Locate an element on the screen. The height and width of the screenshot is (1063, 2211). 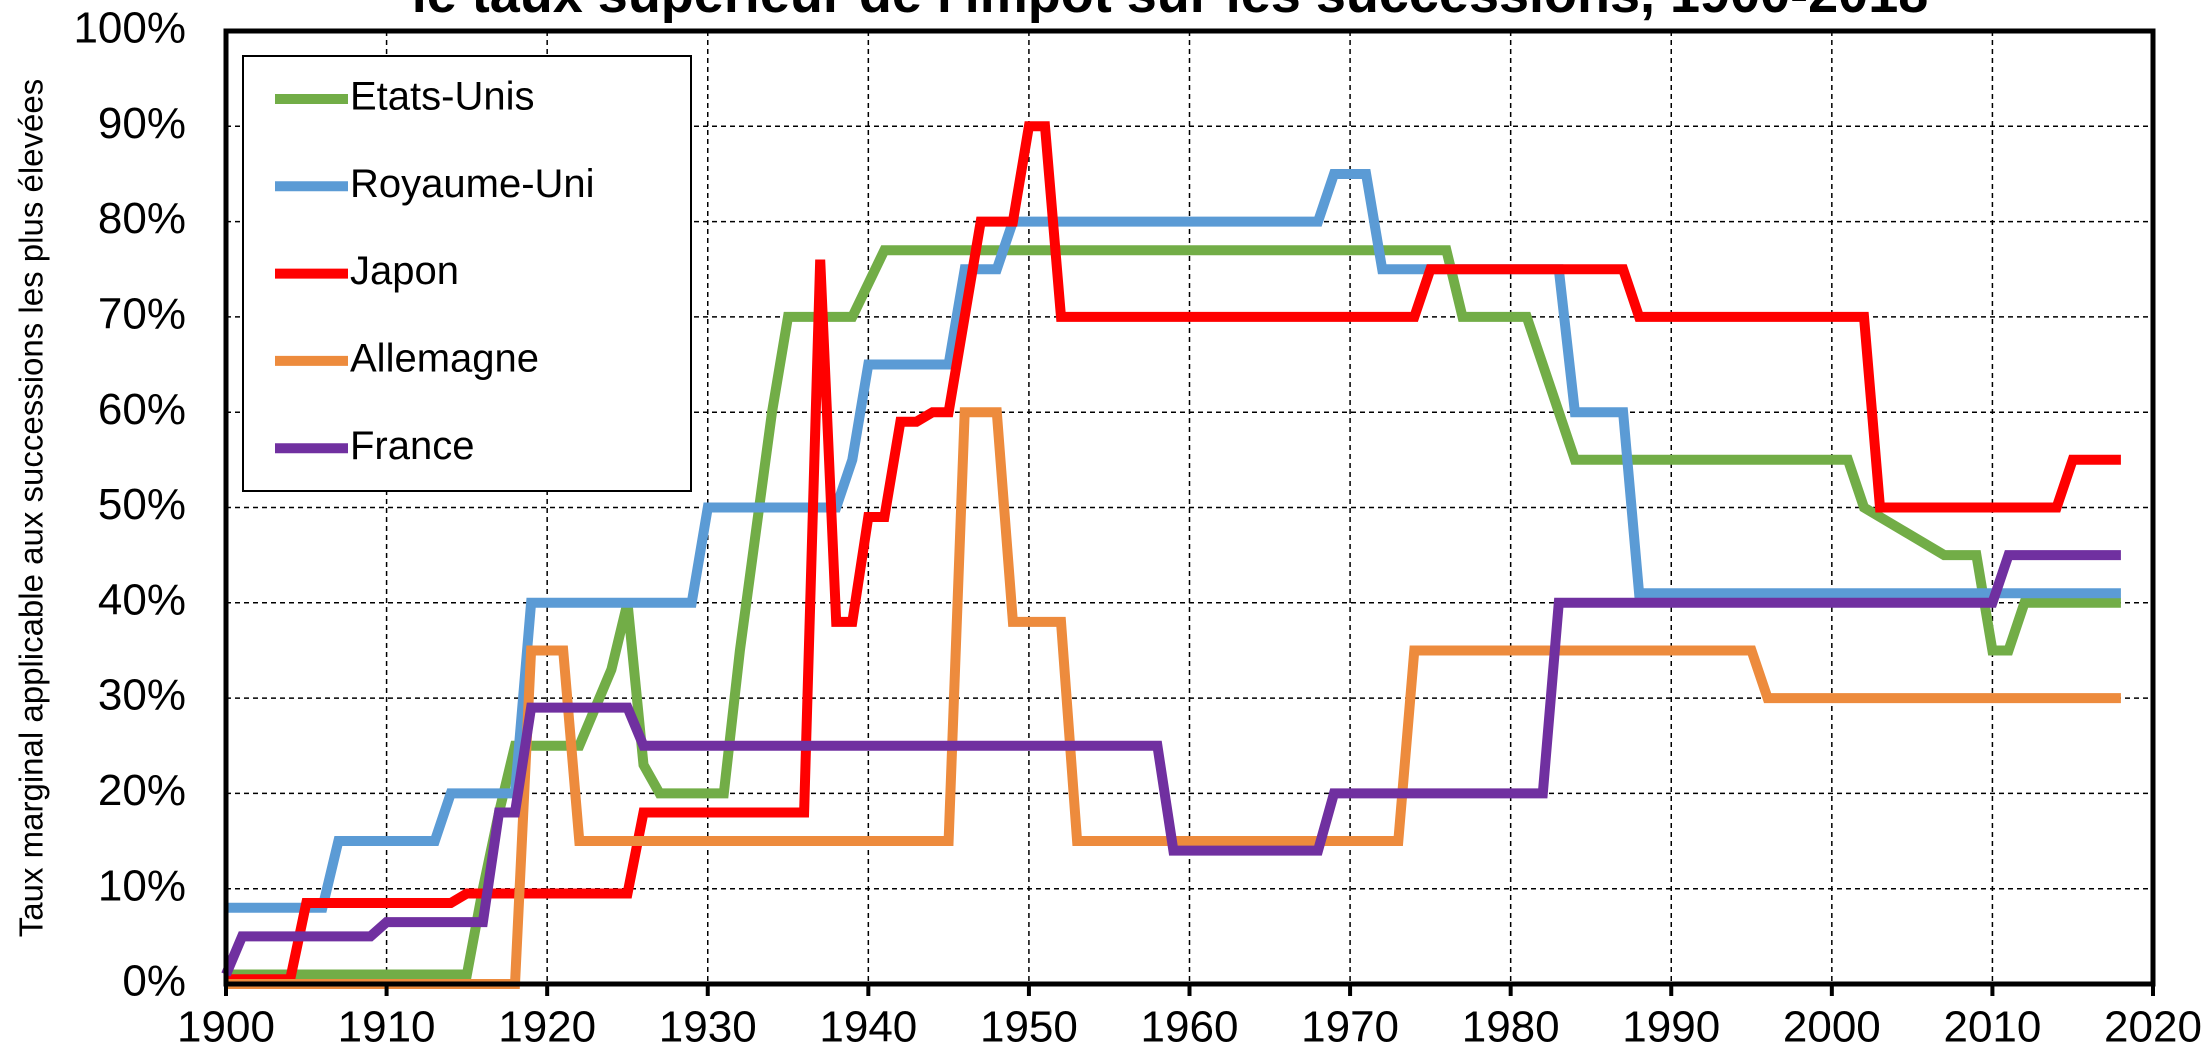
legend-label: Japon is located at coordinates (404, 271).